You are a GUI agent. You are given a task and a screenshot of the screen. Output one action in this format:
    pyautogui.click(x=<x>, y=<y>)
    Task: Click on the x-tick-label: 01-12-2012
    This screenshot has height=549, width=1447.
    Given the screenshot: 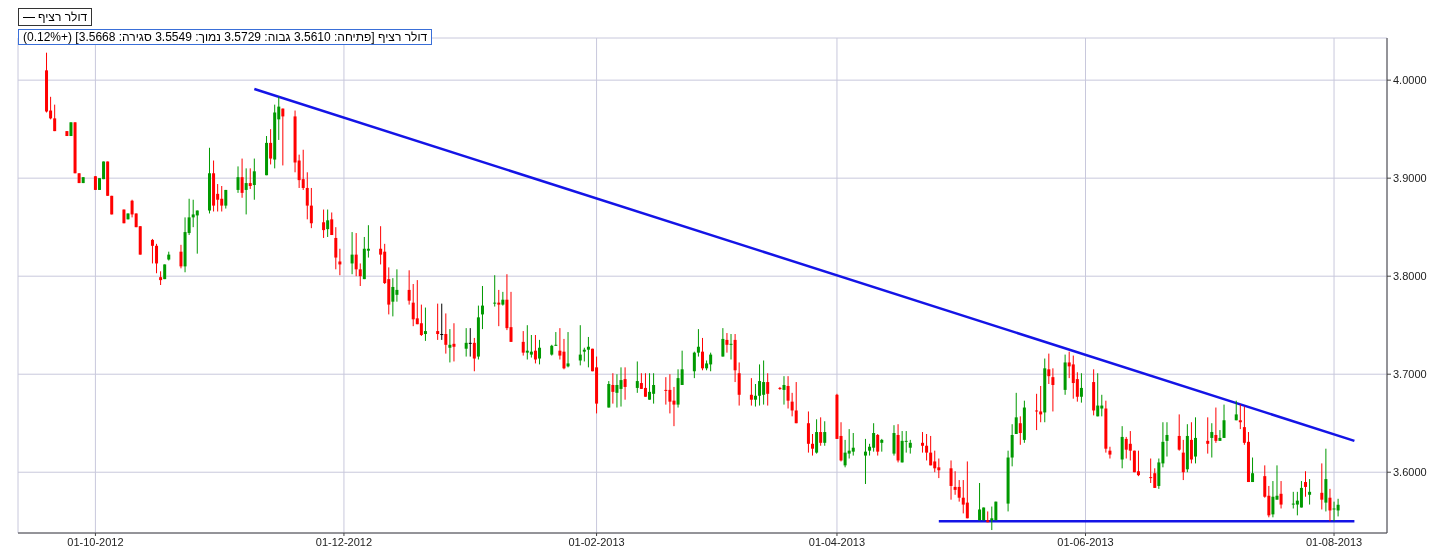 What is the action you would take?
    pyautogui.click(x=344, y=541)
    